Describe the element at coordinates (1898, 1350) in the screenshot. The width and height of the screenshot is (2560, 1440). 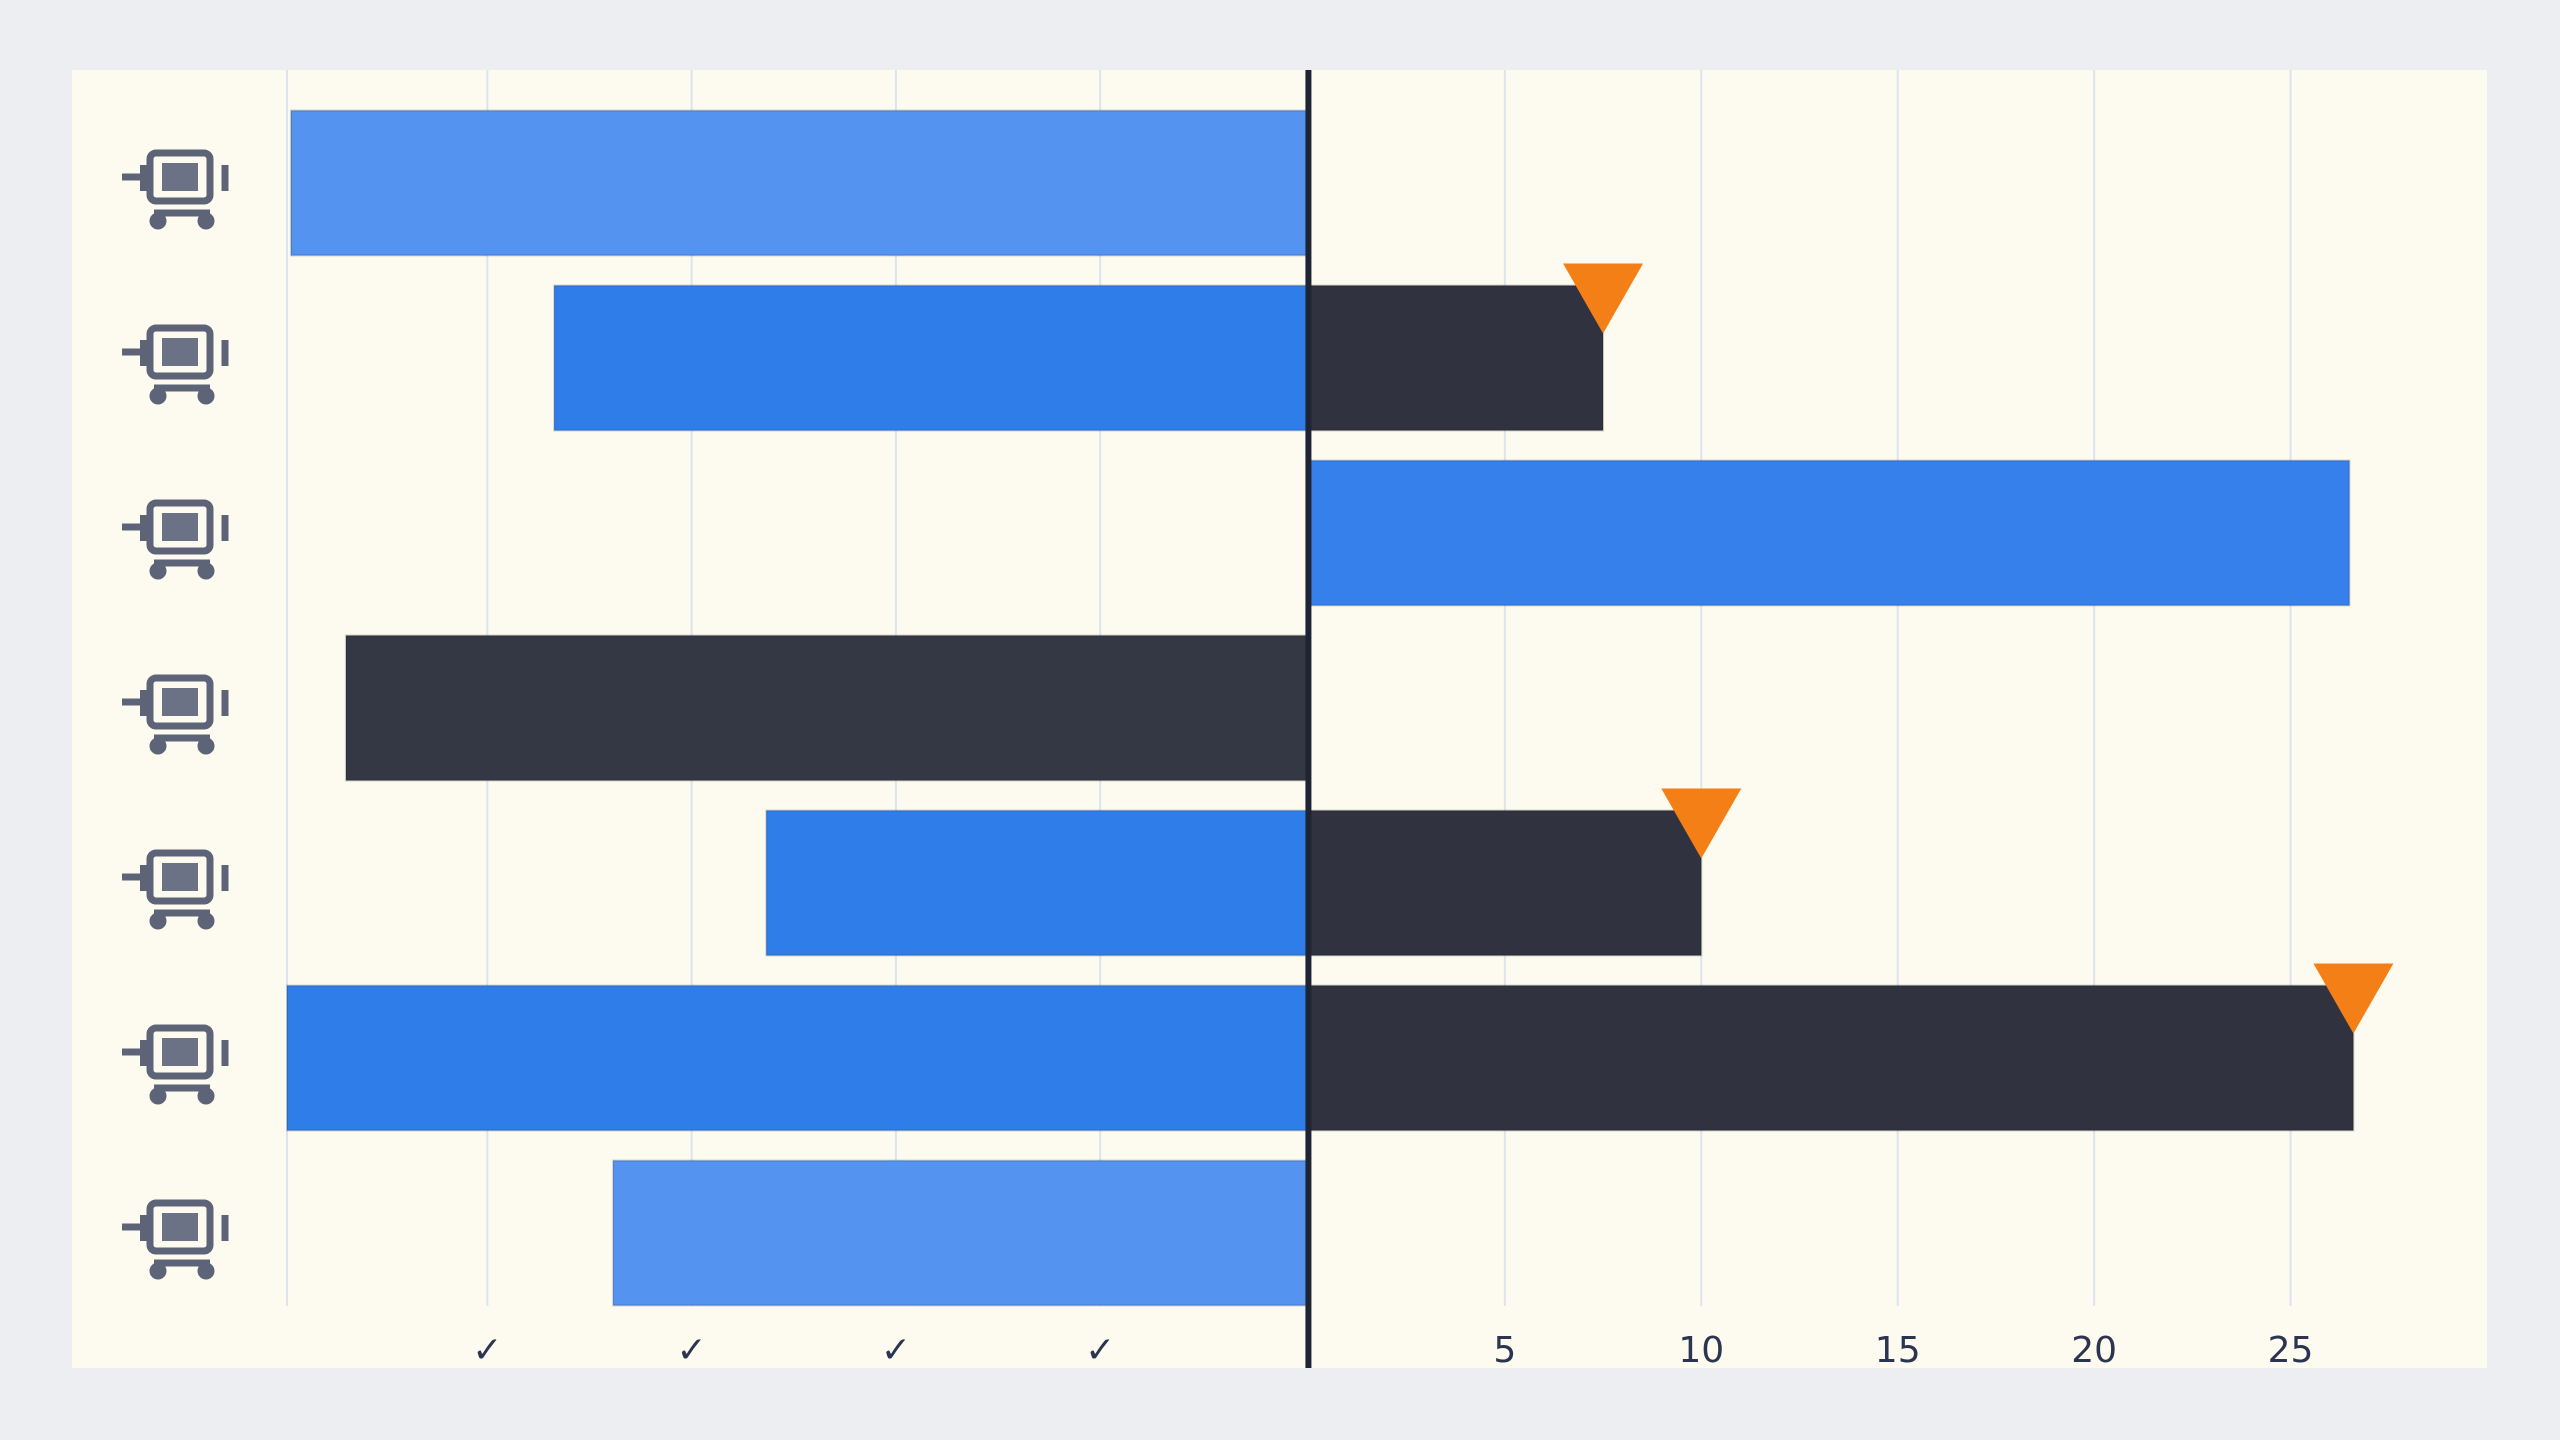
I see `x-tick-label: 15` at that location.